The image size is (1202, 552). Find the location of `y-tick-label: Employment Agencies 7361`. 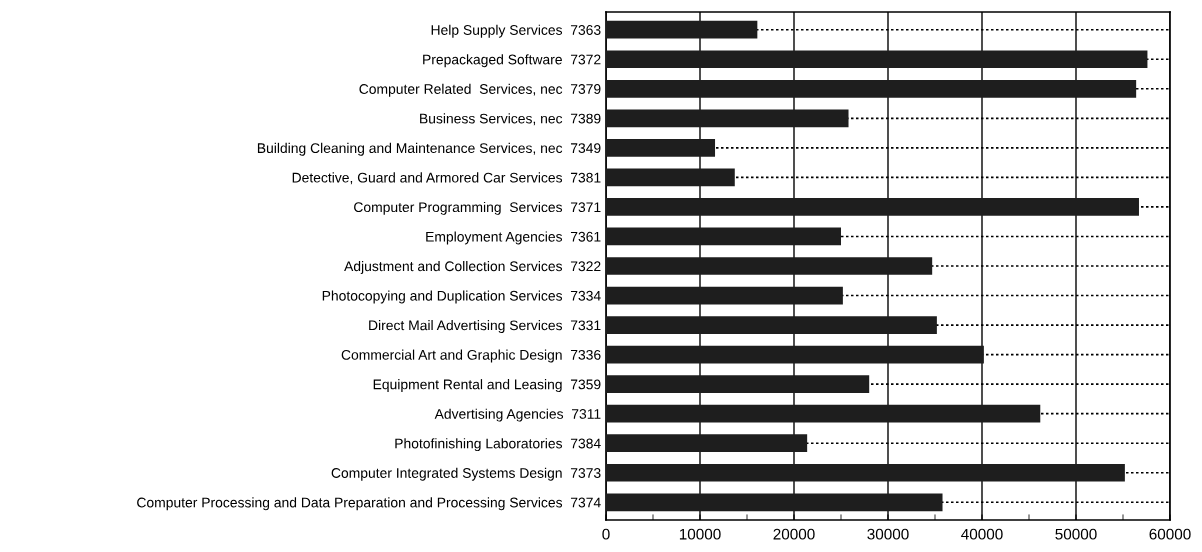

y-tick-label: Employment Agencies 7361 is located at coordinates (513, 238).